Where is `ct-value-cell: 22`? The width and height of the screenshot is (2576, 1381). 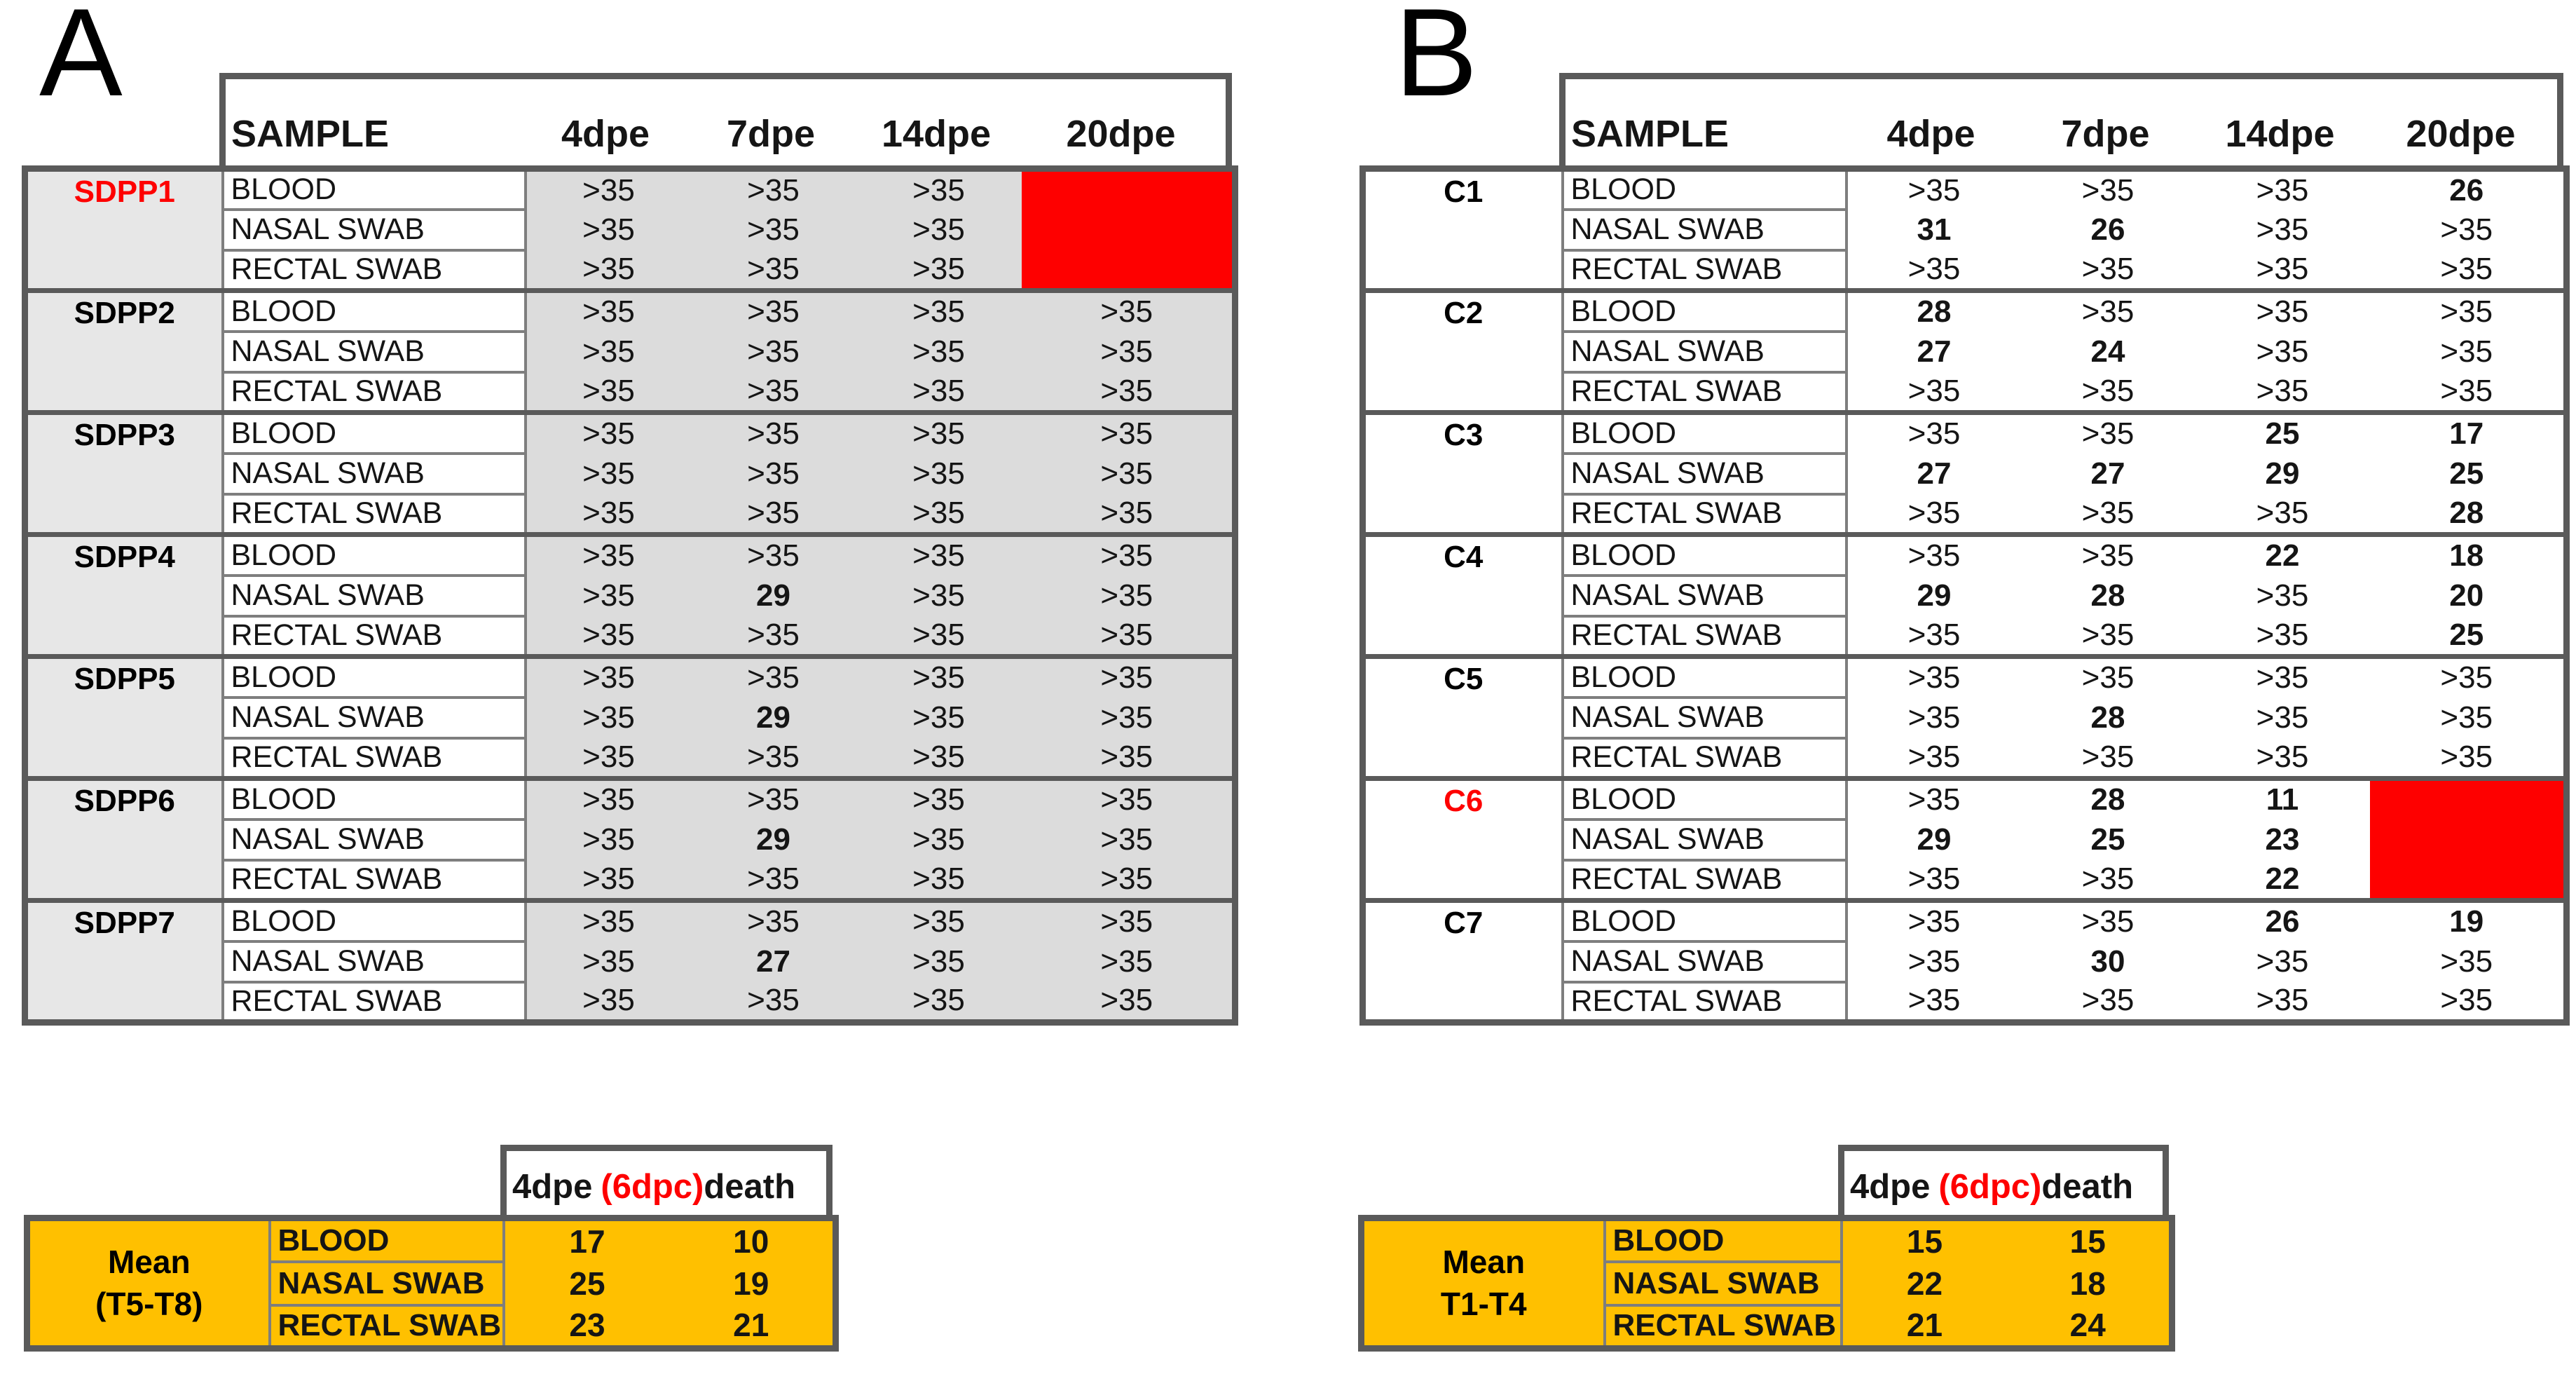 ct-value-cell: 22 is located at coordinates (2283, 554).